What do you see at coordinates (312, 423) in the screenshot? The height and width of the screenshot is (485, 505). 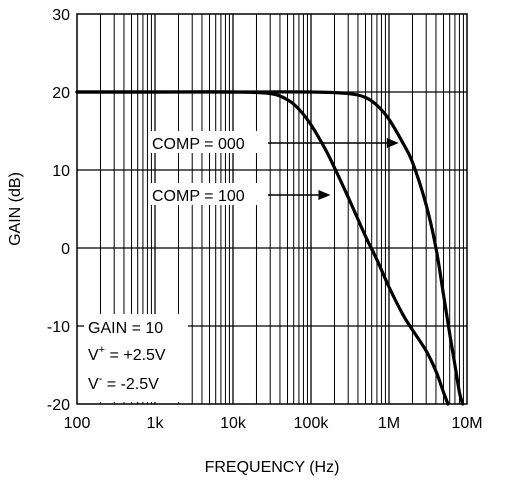 I see `x-tick-label: 100k` at bounding box center [312, 423].